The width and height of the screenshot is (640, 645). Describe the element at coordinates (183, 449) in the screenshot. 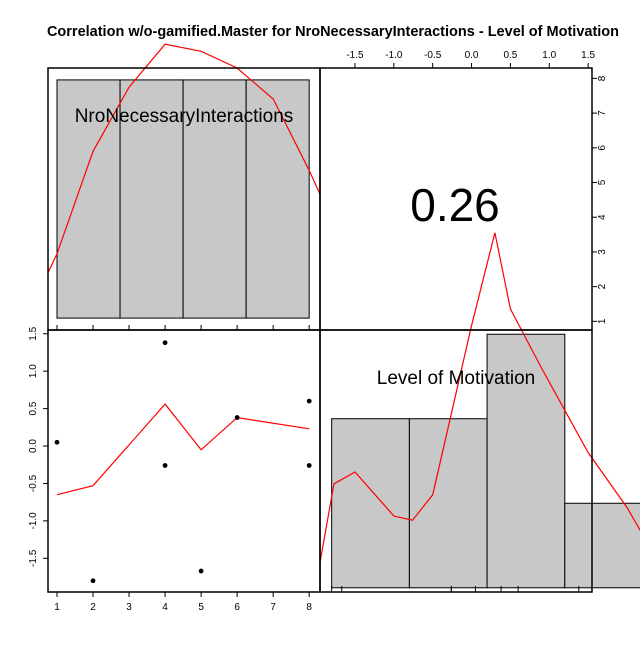

I see `scatter-smooth-line` at that location.